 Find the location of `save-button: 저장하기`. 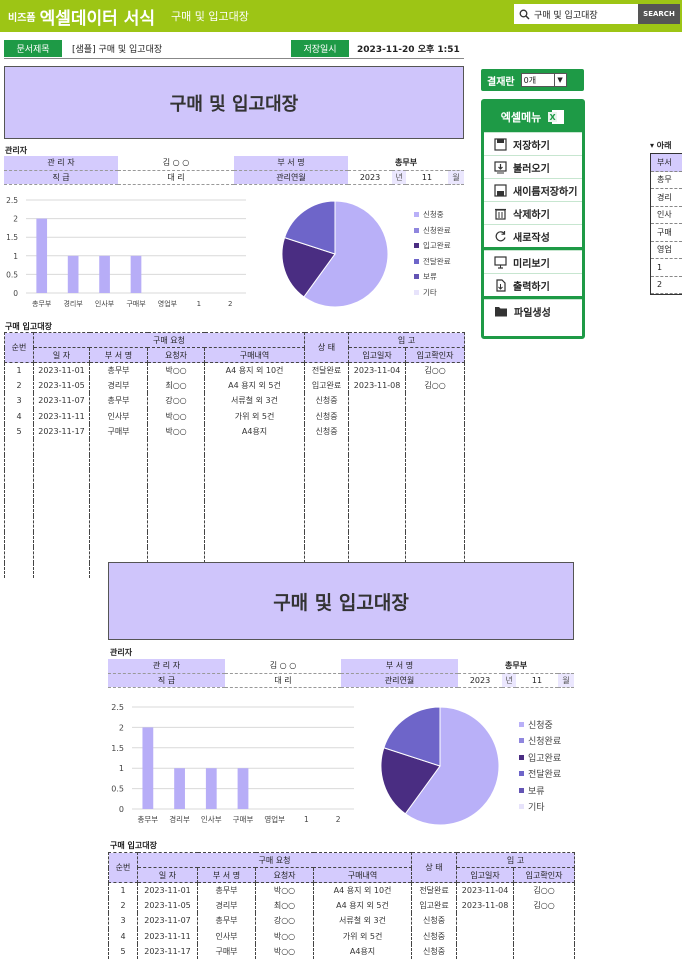

save-button: 저장하기 is located at coordinates (533, 143).